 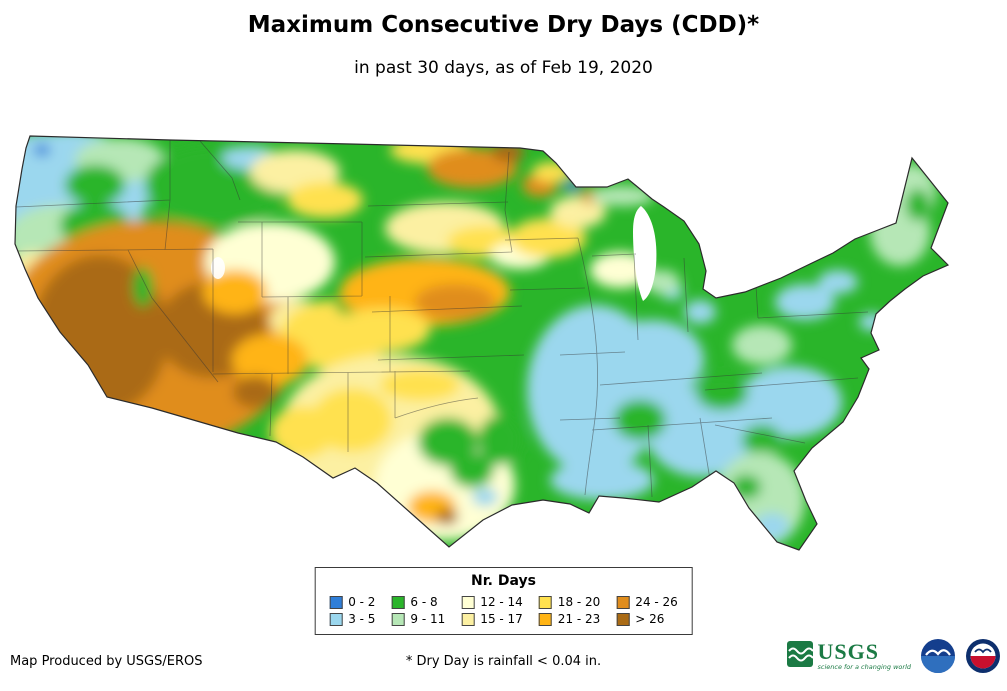 What do you see at coordinates (503, 68) in the screenshot?
I see `map-subtitle: in past 30 days, as of Feb 19, 2020` at bounding box center [503, 68].